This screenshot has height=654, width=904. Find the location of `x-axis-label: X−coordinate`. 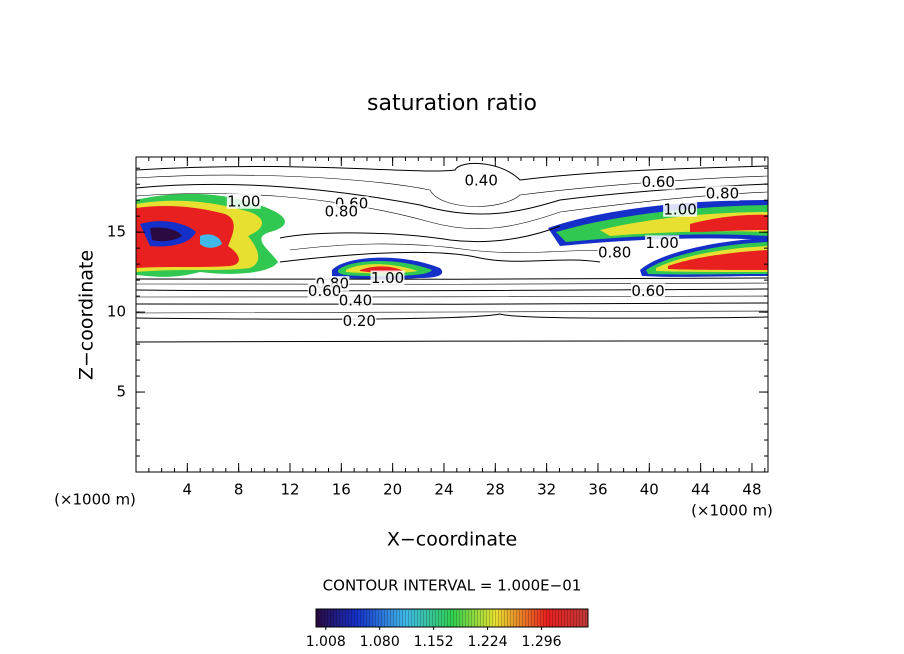

x-axis-label: X−coordinate is located at coordinates (452, 540).